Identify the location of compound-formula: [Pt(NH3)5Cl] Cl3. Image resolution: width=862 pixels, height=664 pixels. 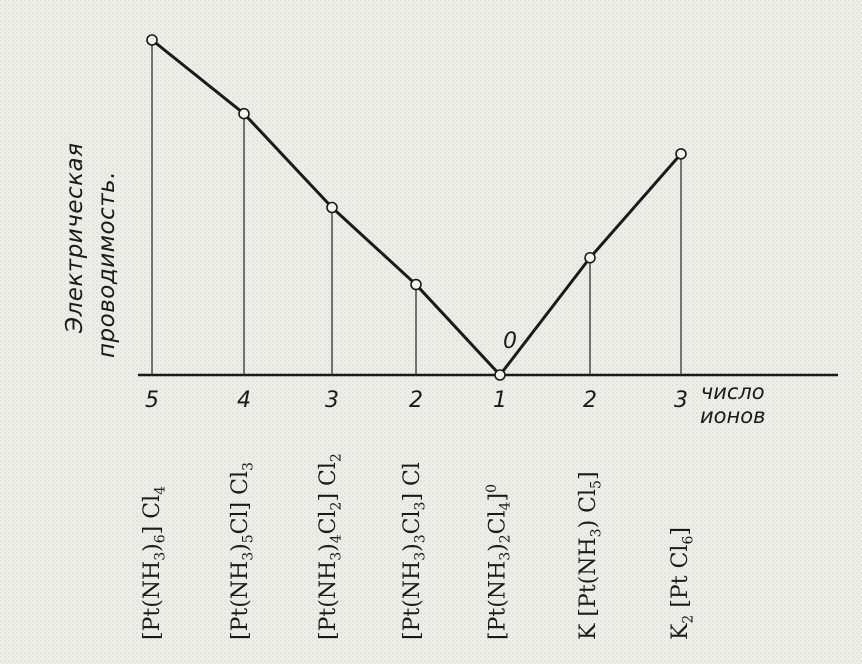
(242, 551).